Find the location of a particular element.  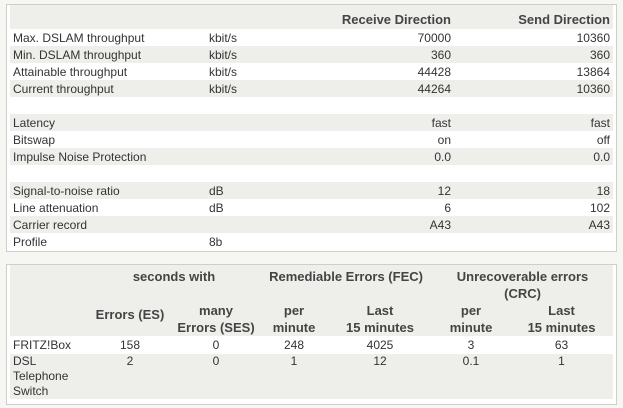

receive-direction-header: Receive Direction is located at coordinates (396, 19).